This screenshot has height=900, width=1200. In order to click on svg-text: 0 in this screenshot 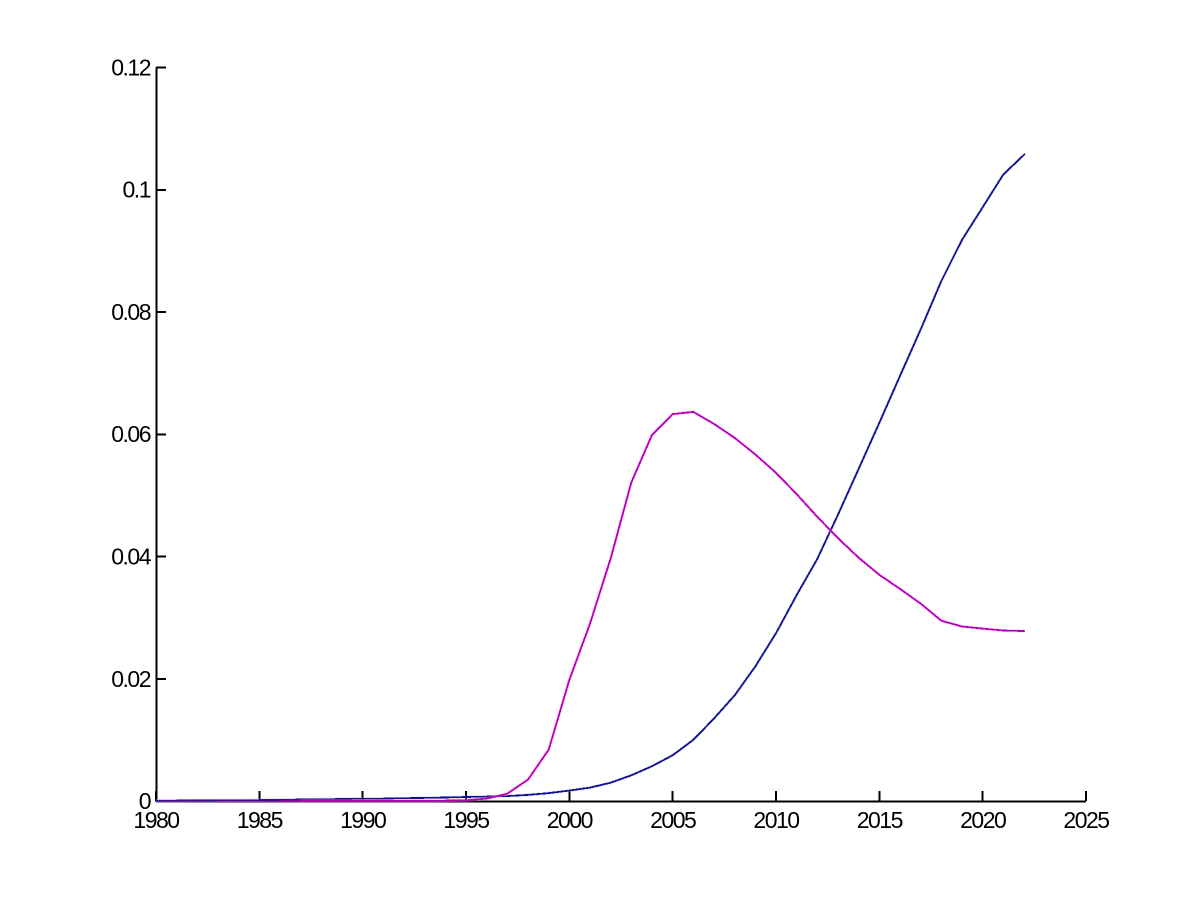, I will do `click(145, 801)`.